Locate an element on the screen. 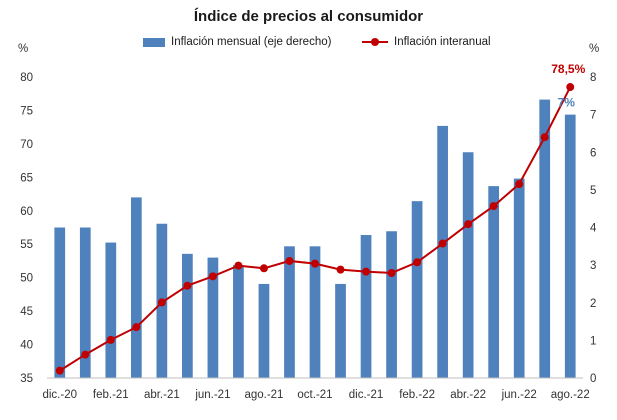 The image size is (617, 420). y-right-tick: 5 is located at coordinates (593, 191).